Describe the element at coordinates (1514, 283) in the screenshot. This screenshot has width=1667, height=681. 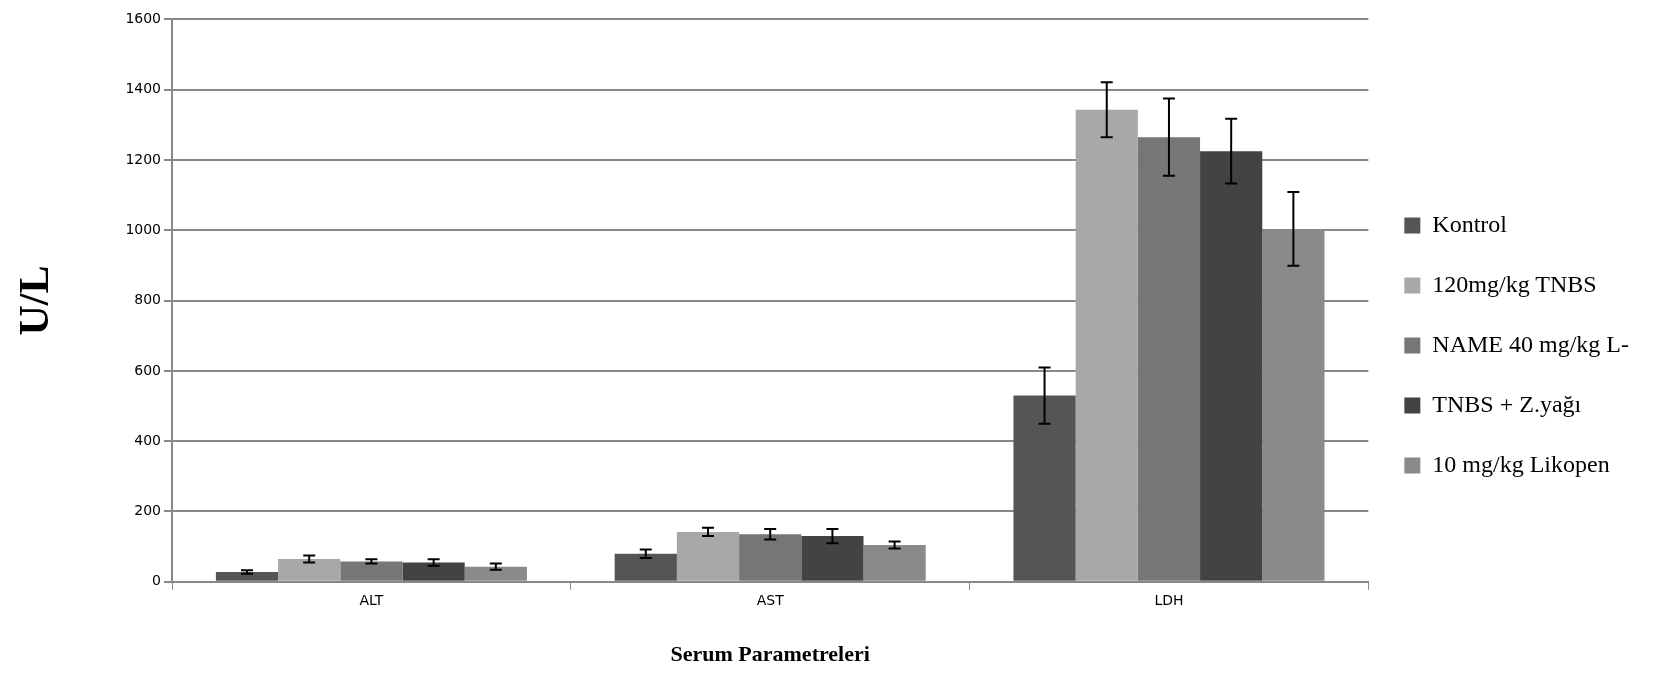
I see `legend-label: 120mg/kg TNBS` at that location.